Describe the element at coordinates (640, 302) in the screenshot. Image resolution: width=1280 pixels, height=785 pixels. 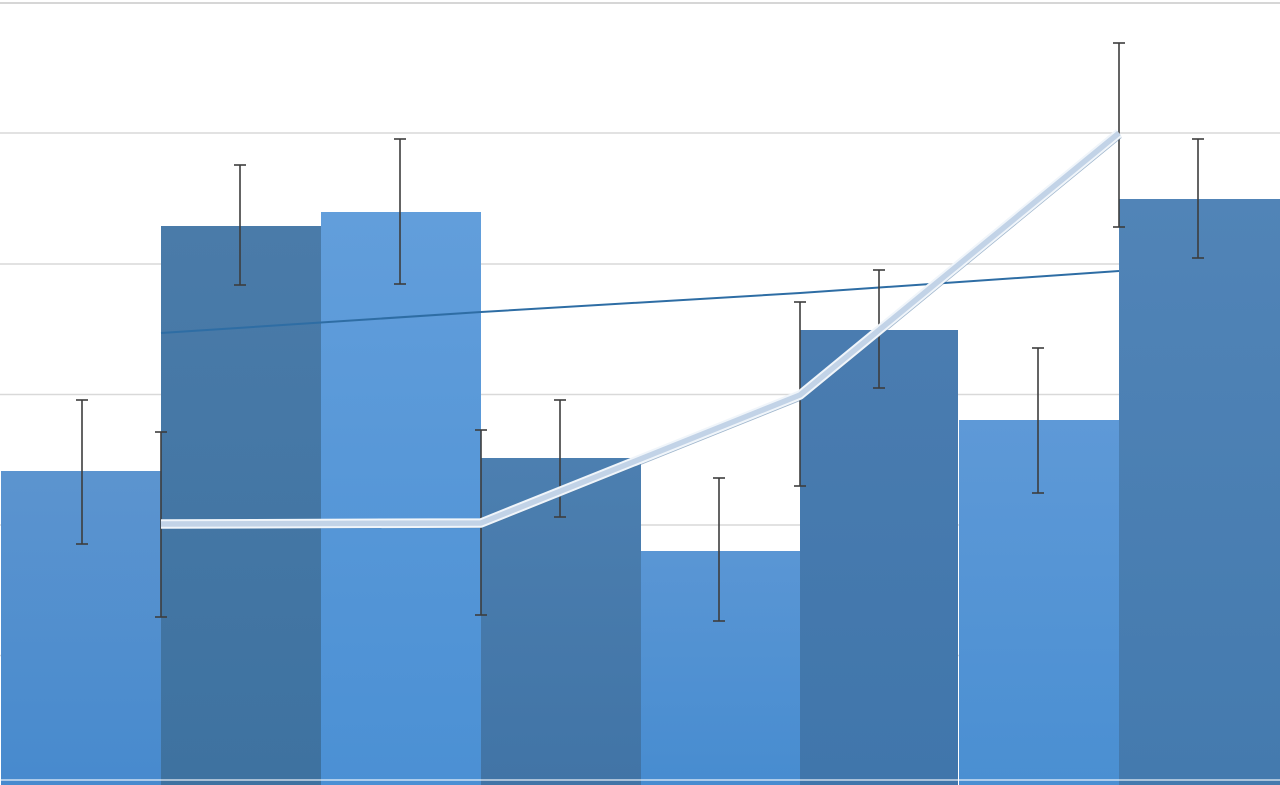
I see `dark-trend-line` at that location.